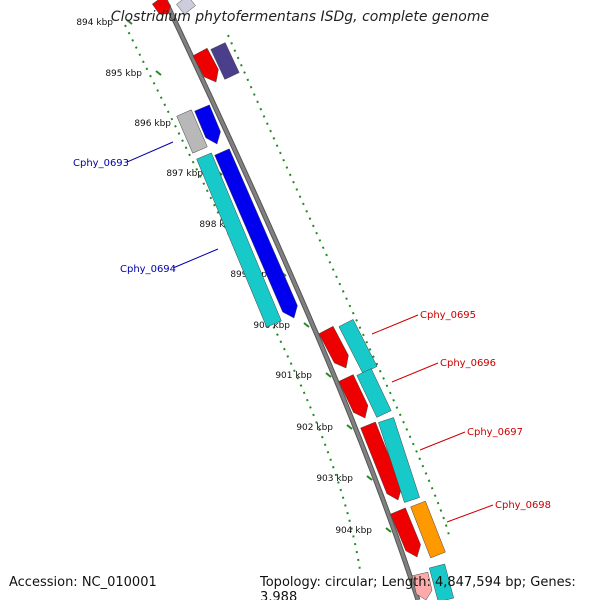  What do you see at coordinates (83, 582) in the screenshot?
I see `accession-label: Accession: NC_010001` at bounding box center [83, 582].